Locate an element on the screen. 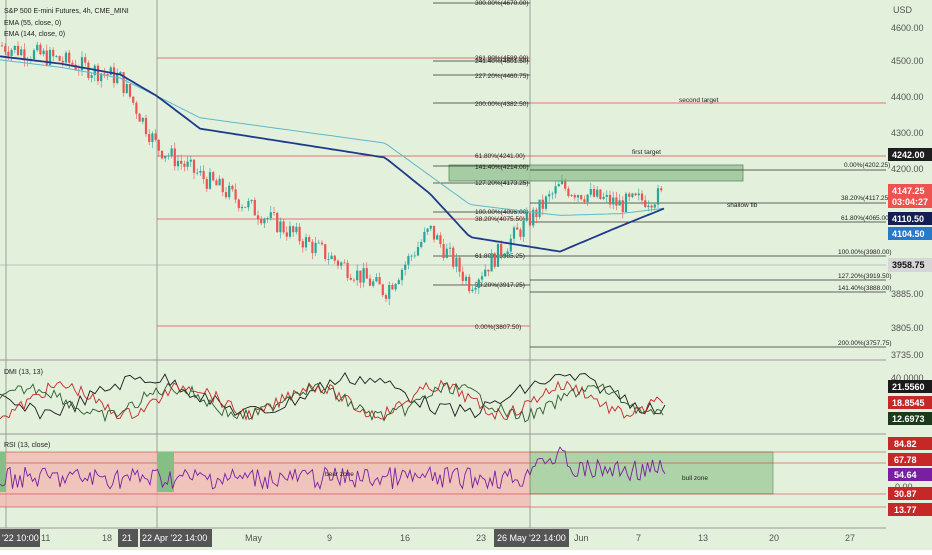 This screenshot has height=555, width=932. dmi-plus-line is located at coordinates (332, 400).